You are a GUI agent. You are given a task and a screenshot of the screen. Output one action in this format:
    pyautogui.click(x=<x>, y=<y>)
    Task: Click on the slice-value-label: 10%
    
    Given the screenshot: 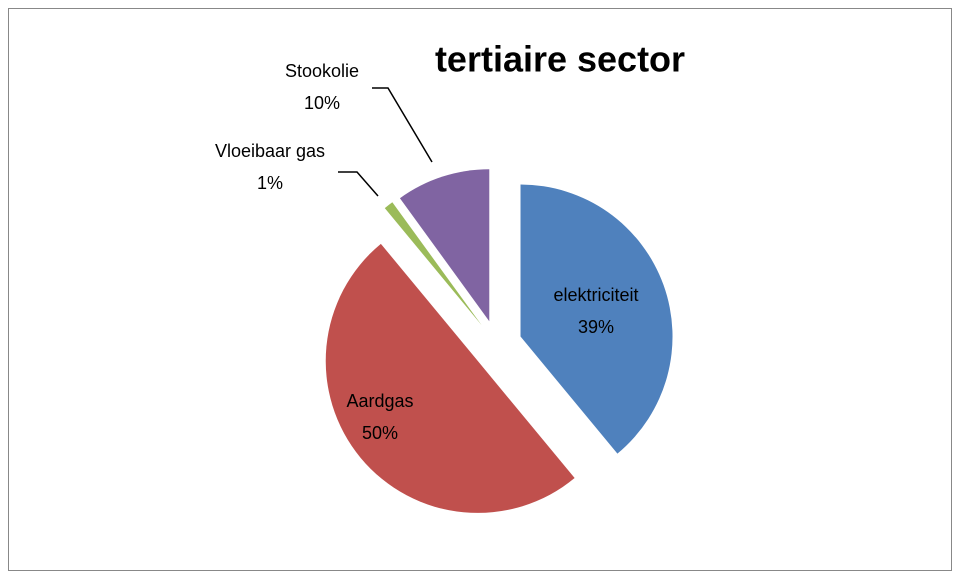 What is the action you would take?
    pyautogui.click(x=322, y=103)
    